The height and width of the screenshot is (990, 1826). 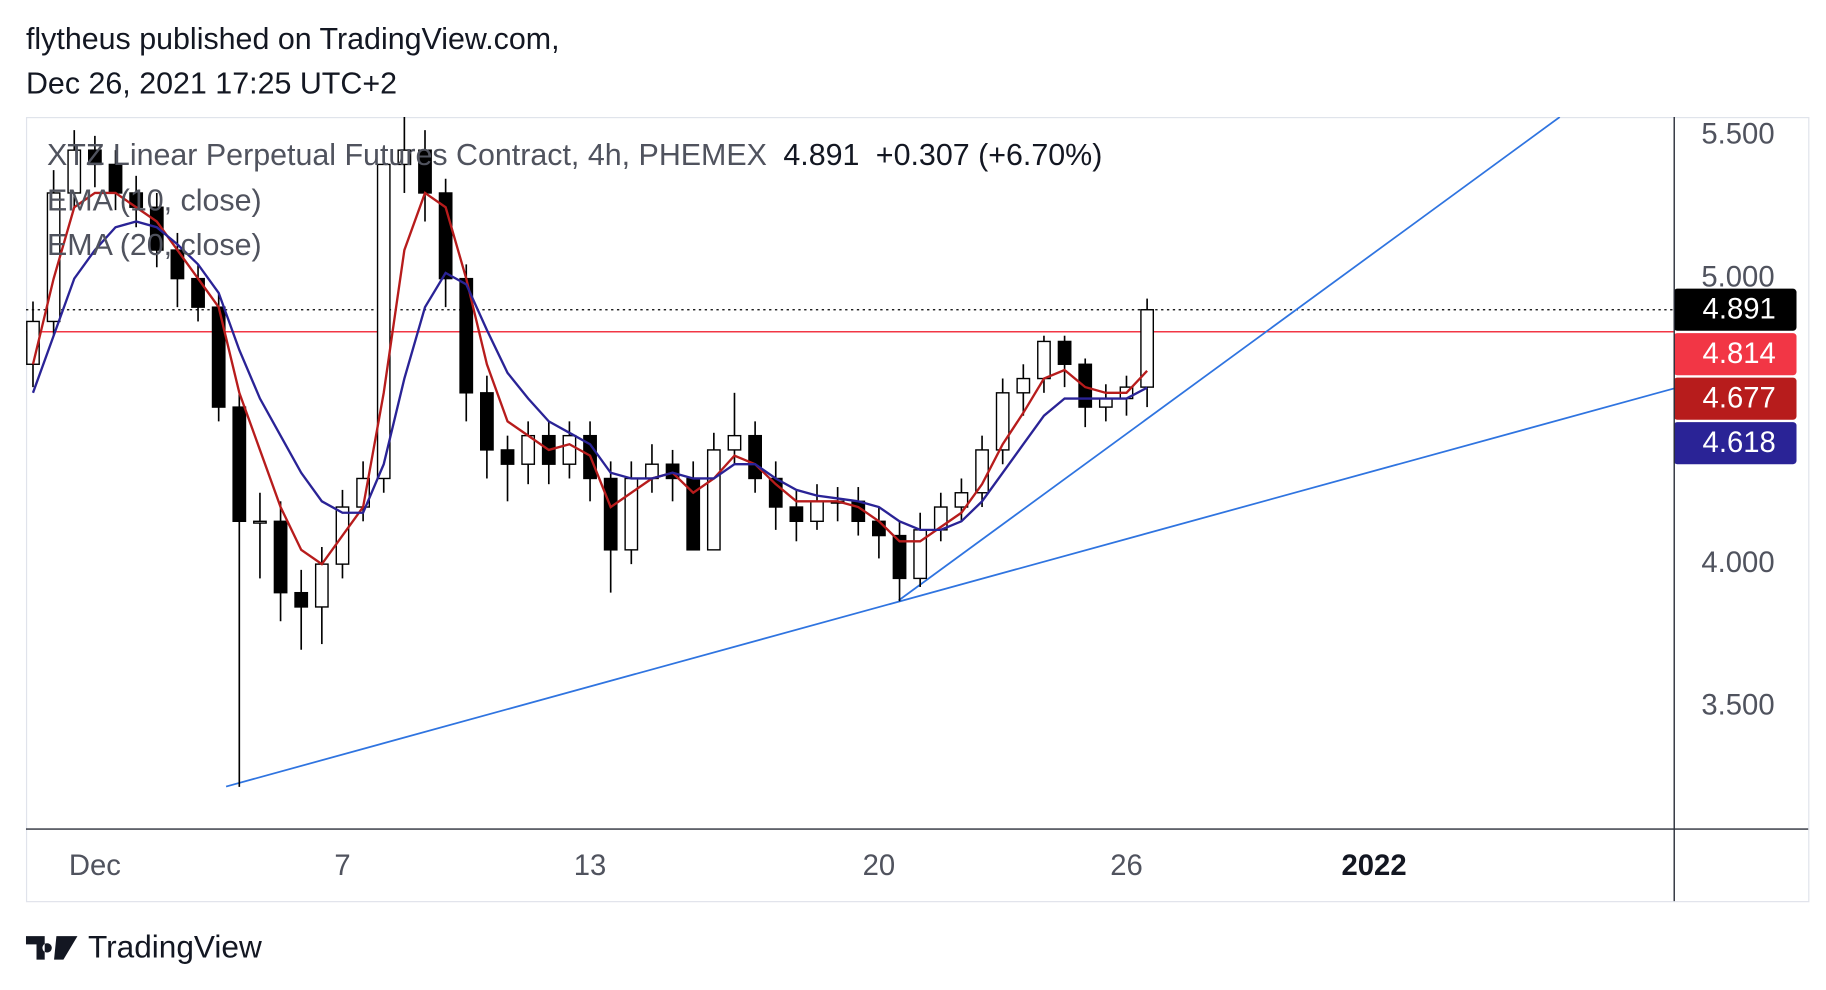 I want to click on x-tick-label: 20, so click(x=879, y=866).